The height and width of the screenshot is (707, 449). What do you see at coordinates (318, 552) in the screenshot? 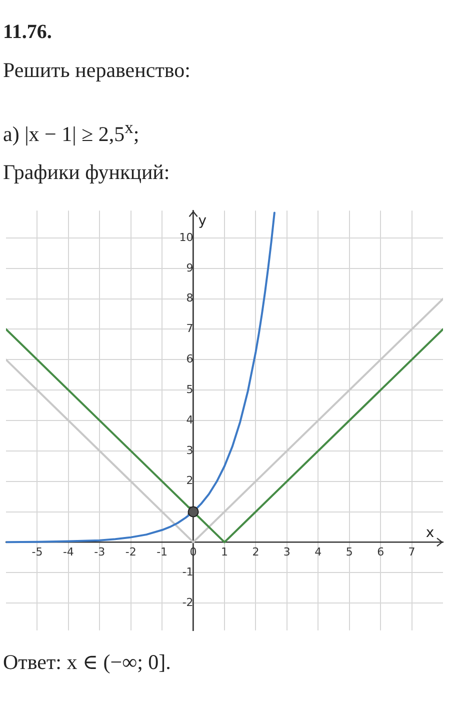
I see `x-tick-label: 4` at bounding box center [318, 552].